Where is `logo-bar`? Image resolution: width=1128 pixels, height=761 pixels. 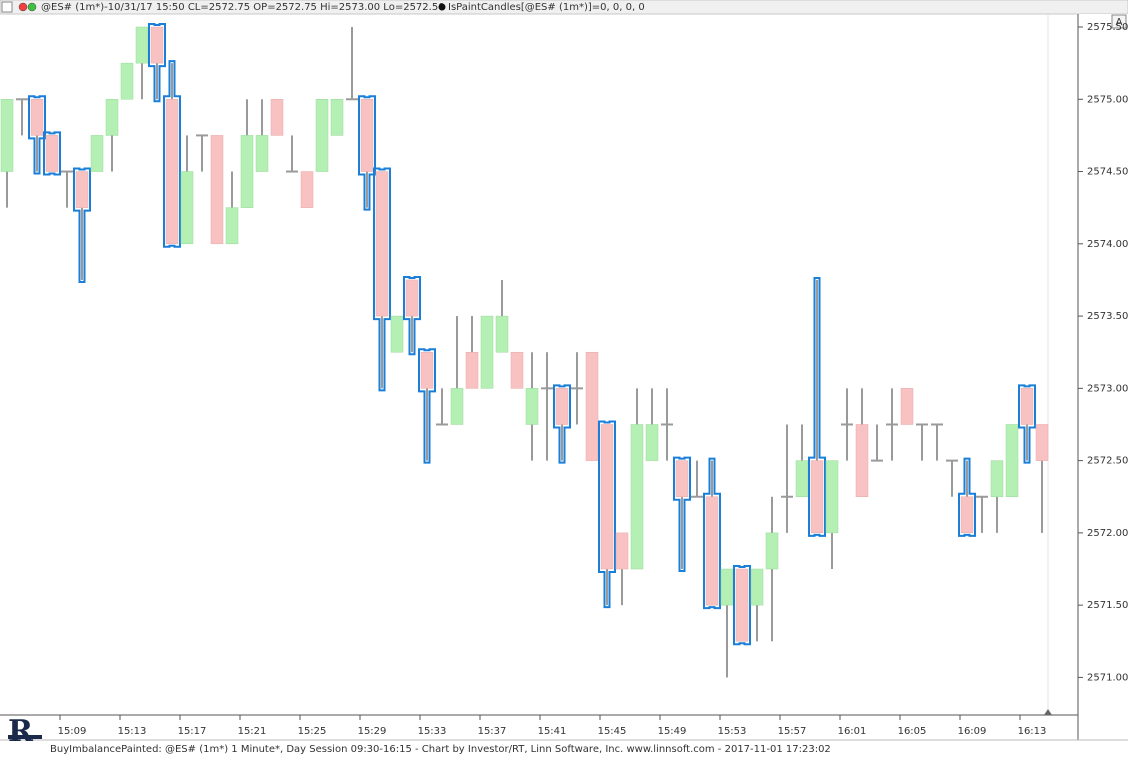 logo-bar is located at coordinates (25, 737).